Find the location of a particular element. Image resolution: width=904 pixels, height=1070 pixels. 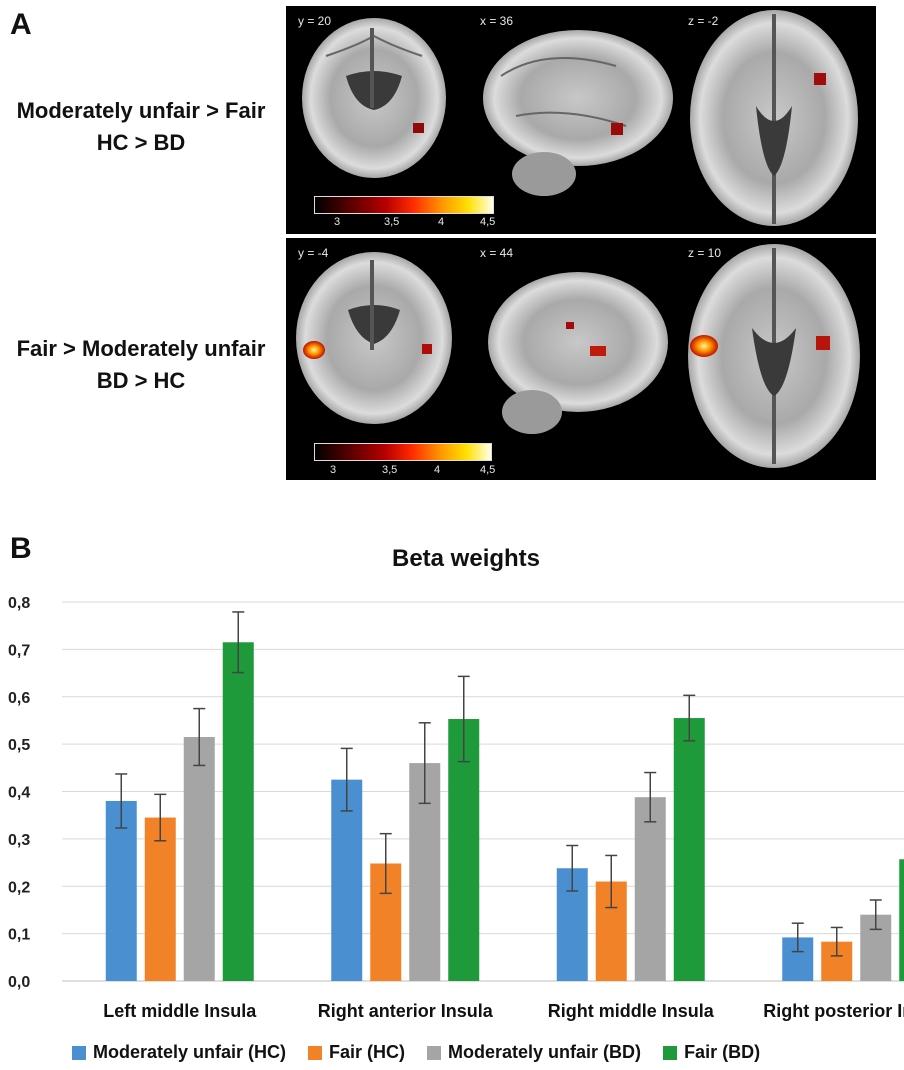

y-tick-label: 0,3 is located at coordinates (19, 840).